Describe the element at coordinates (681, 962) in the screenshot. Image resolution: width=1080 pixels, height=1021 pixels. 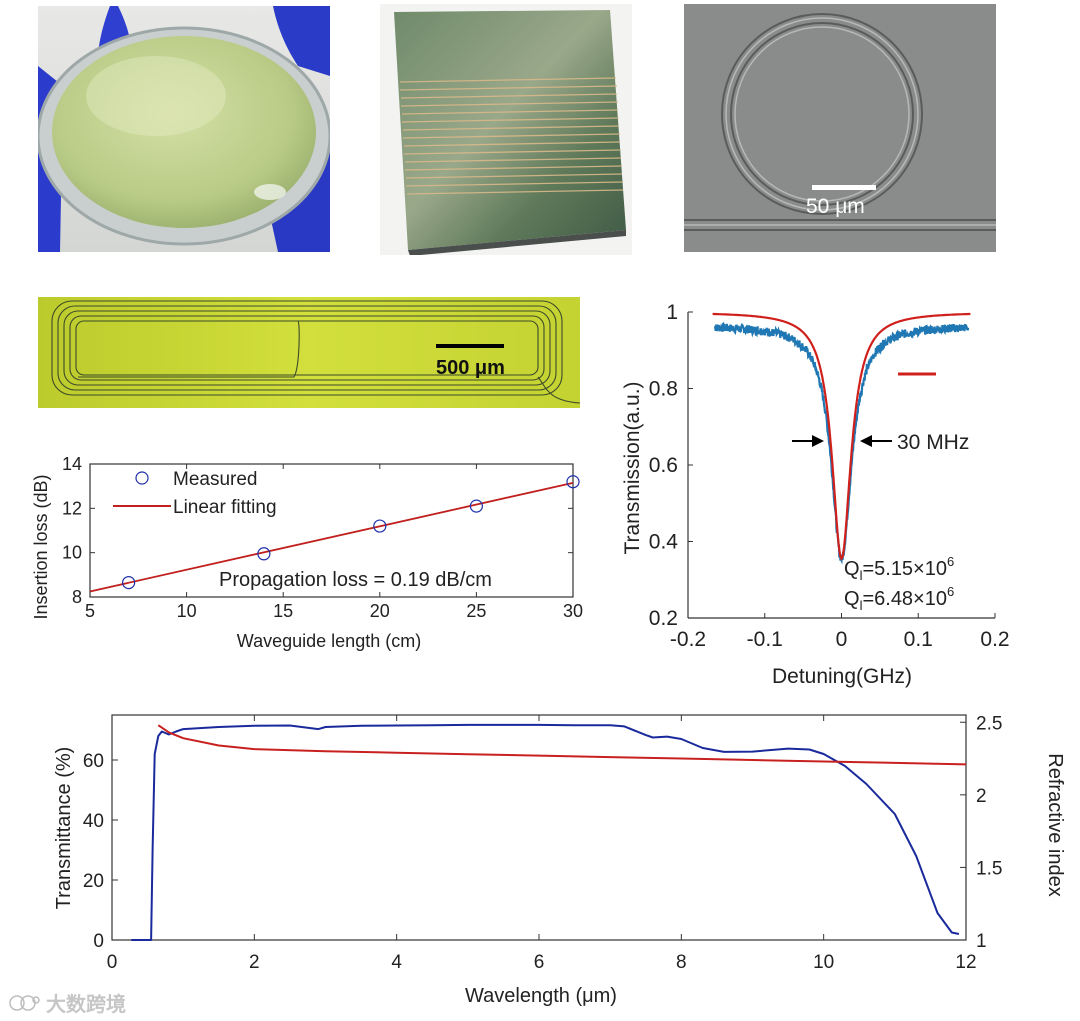
I see `x-tick-label: 8` at that location.